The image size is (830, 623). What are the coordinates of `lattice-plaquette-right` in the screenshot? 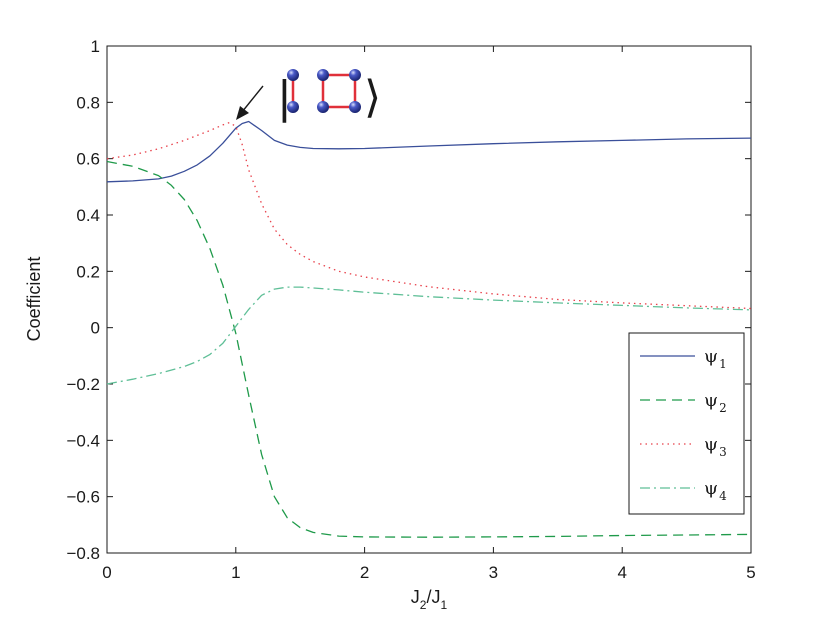 It's located at (339, 91).